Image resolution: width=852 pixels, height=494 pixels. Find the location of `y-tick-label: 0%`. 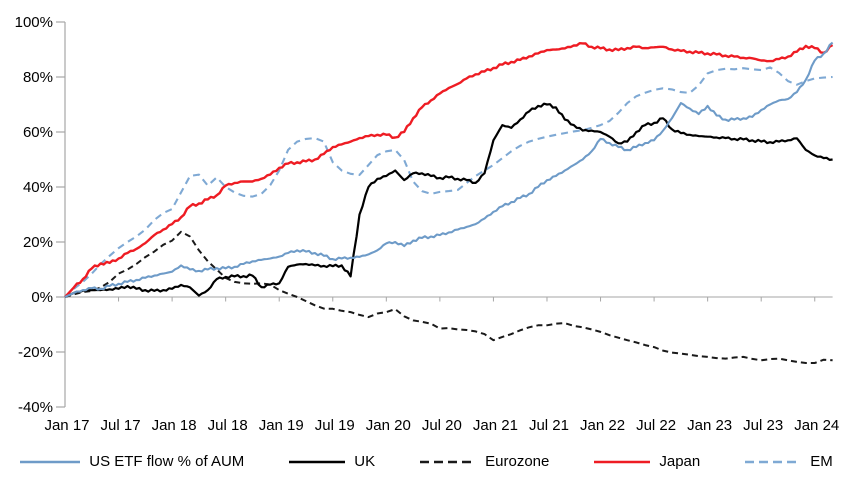

y-tick-label: 0% is located at coordinates (42, 297).